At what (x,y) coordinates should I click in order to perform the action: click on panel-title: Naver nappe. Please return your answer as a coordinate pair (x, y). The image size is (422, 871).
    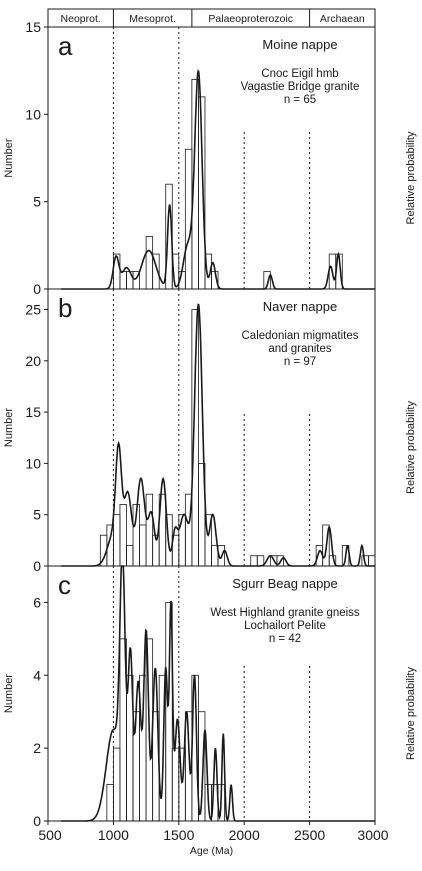
    Looking at the image, I should click on (300, 306).